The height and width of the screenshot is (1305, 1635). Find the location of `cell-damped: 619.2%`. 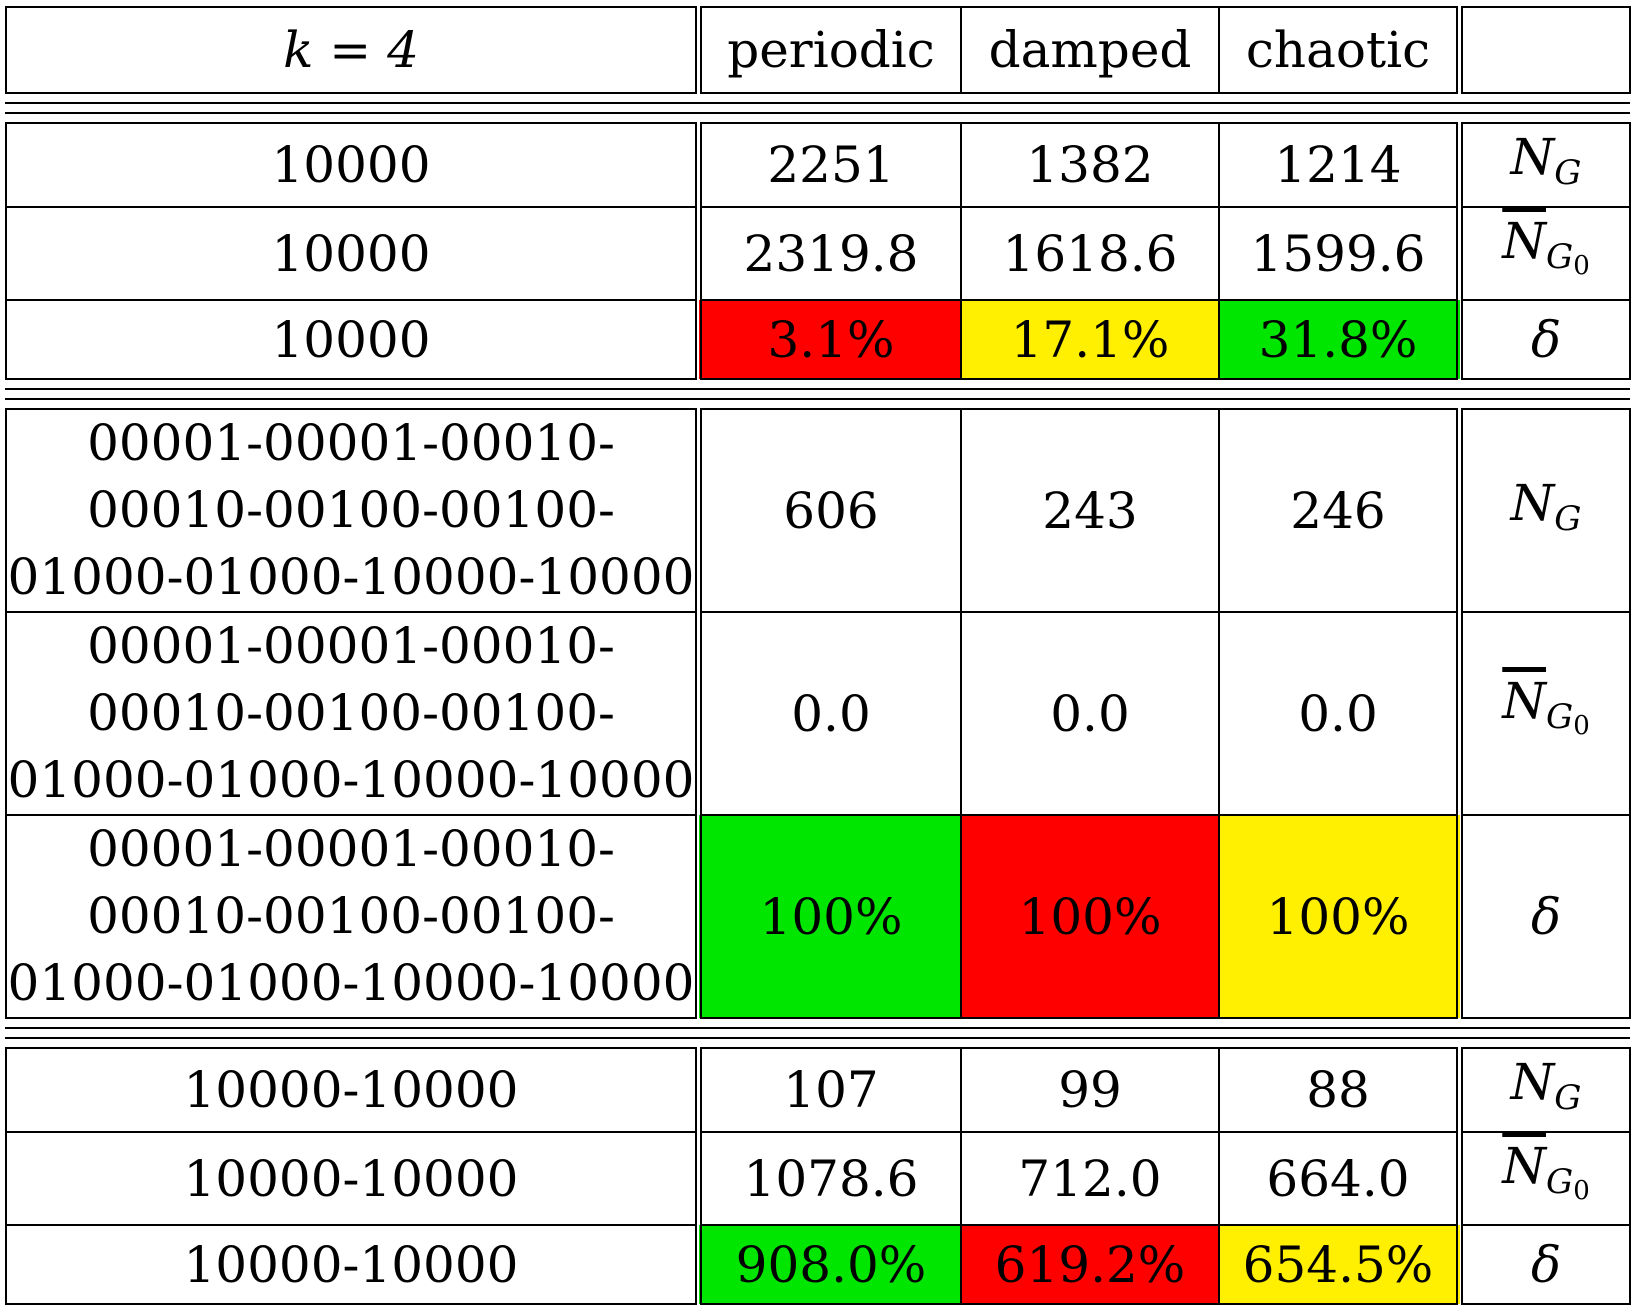

cell-damped: 619.2% is located at coordinates (1090, 1264).